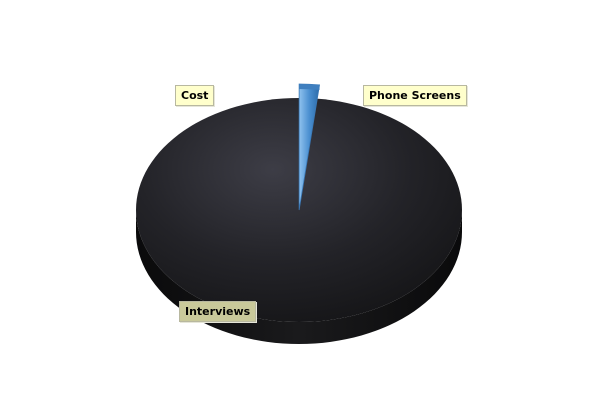 The height and width of the screenshot is (400, 600). Describe the element at coordinates (218, 311) in the screenshot. I see `slice-label-interviews: Interviews` at that location.